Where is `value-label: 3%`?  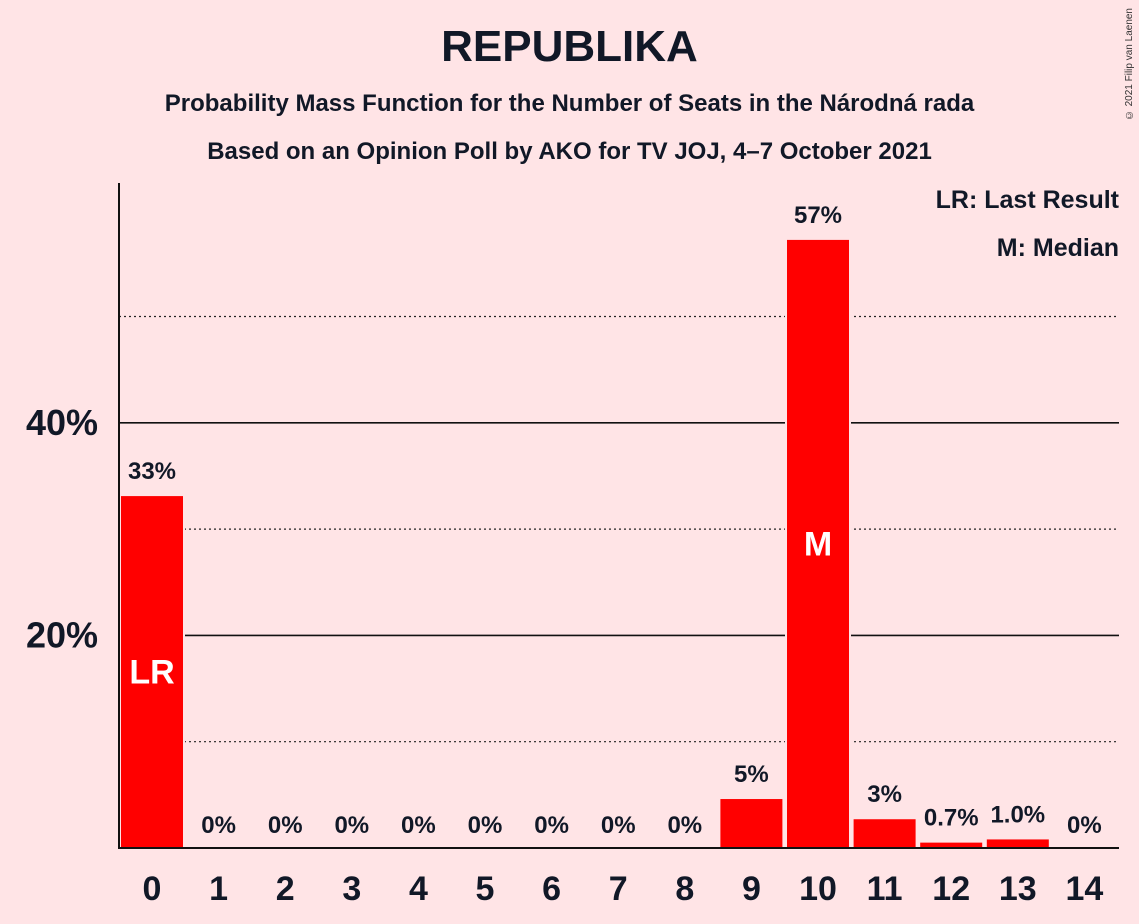 value-label: 3% is located at coordinates (884, 794).